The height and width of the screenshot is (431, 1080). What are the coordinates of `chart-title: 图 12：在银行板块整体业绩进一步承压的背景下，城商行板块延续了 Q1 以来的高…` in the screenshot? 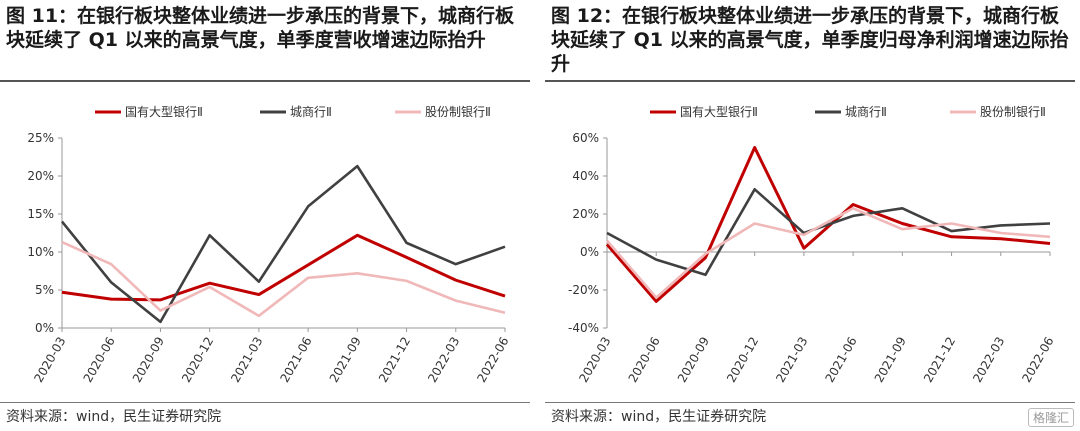 It's located at (810, 40).